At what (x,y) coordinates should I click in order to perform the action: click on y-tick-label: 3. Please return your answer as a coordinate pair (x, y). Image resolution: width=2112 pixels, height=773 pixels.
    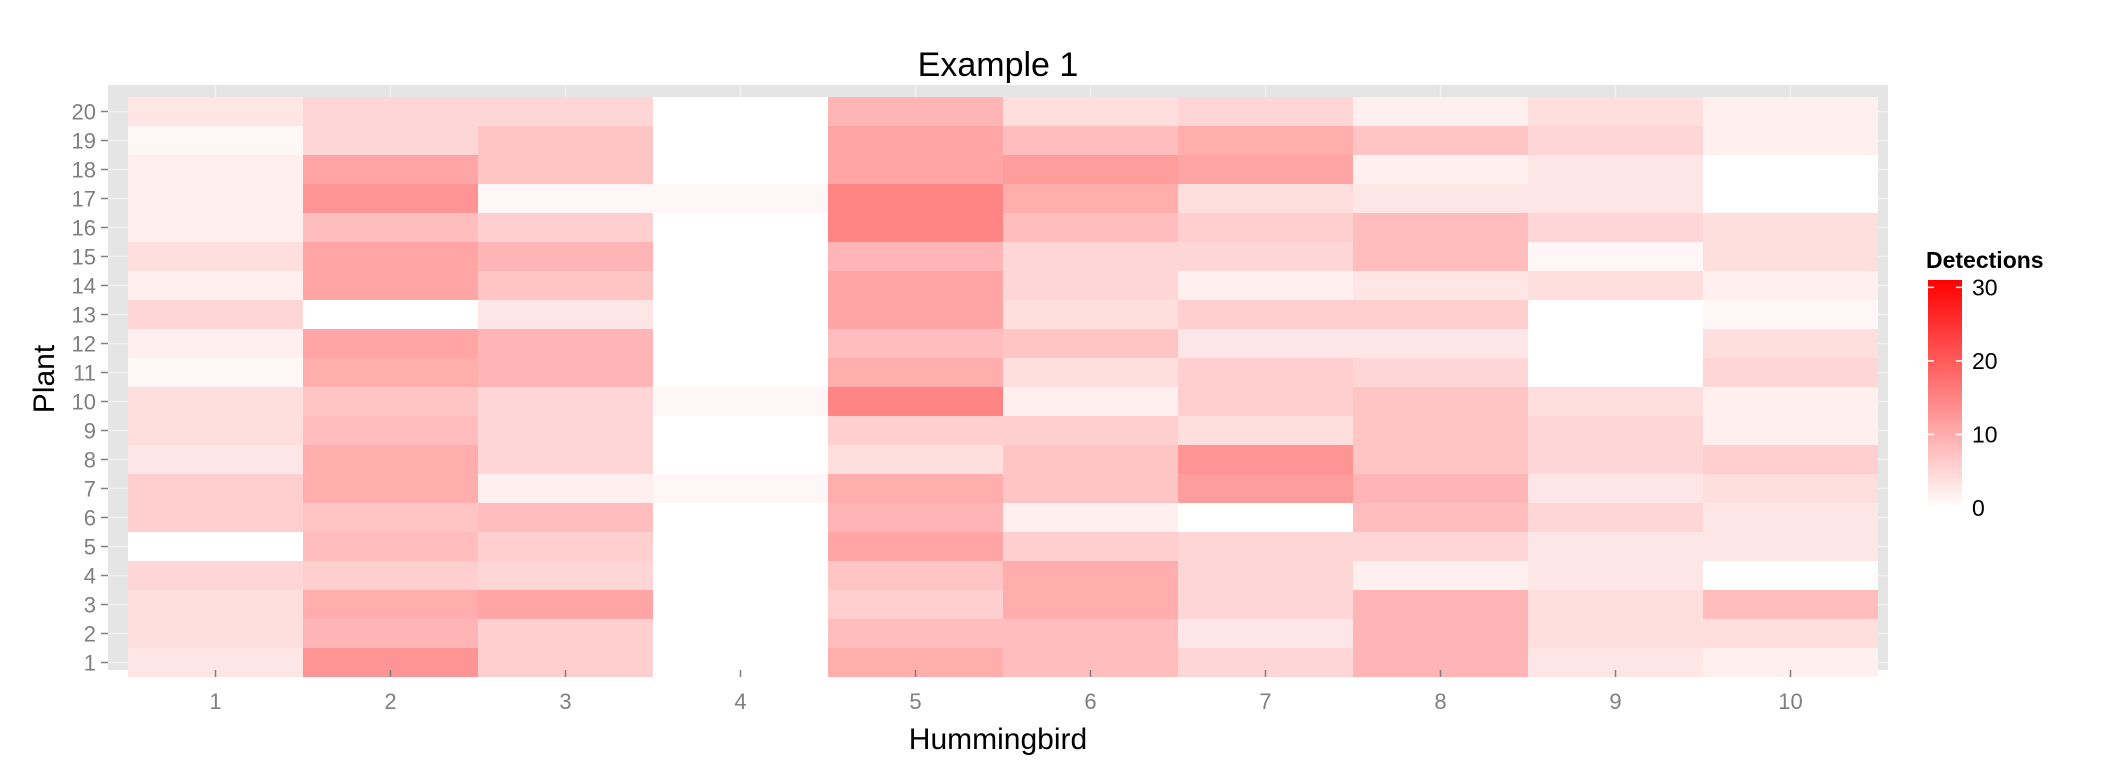
    Looking at the image, I should click on (90, 605).